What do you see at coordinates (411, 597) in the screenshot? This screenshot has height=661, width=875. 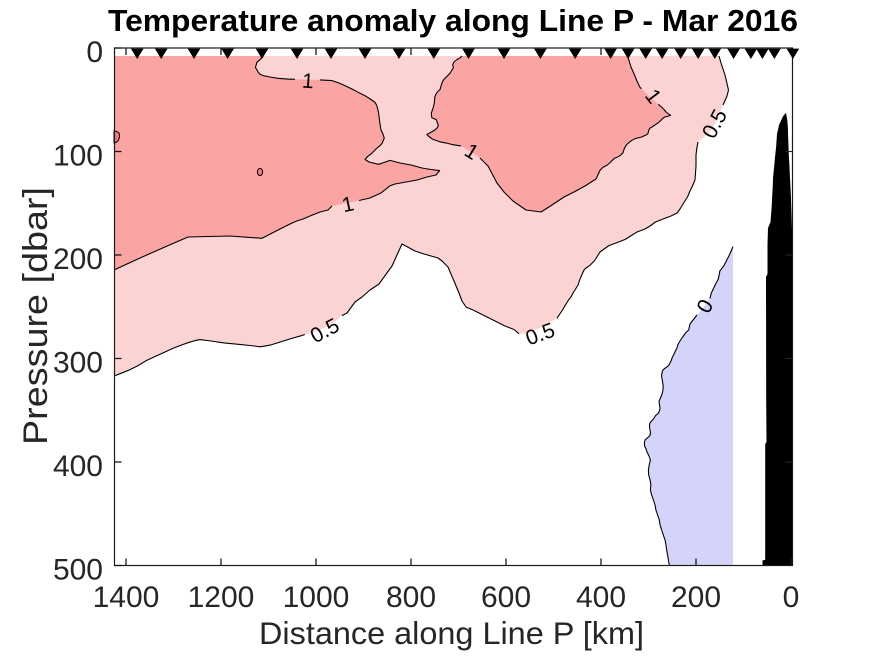 I see `svg-text: 800` at bounding box center [411, 597].